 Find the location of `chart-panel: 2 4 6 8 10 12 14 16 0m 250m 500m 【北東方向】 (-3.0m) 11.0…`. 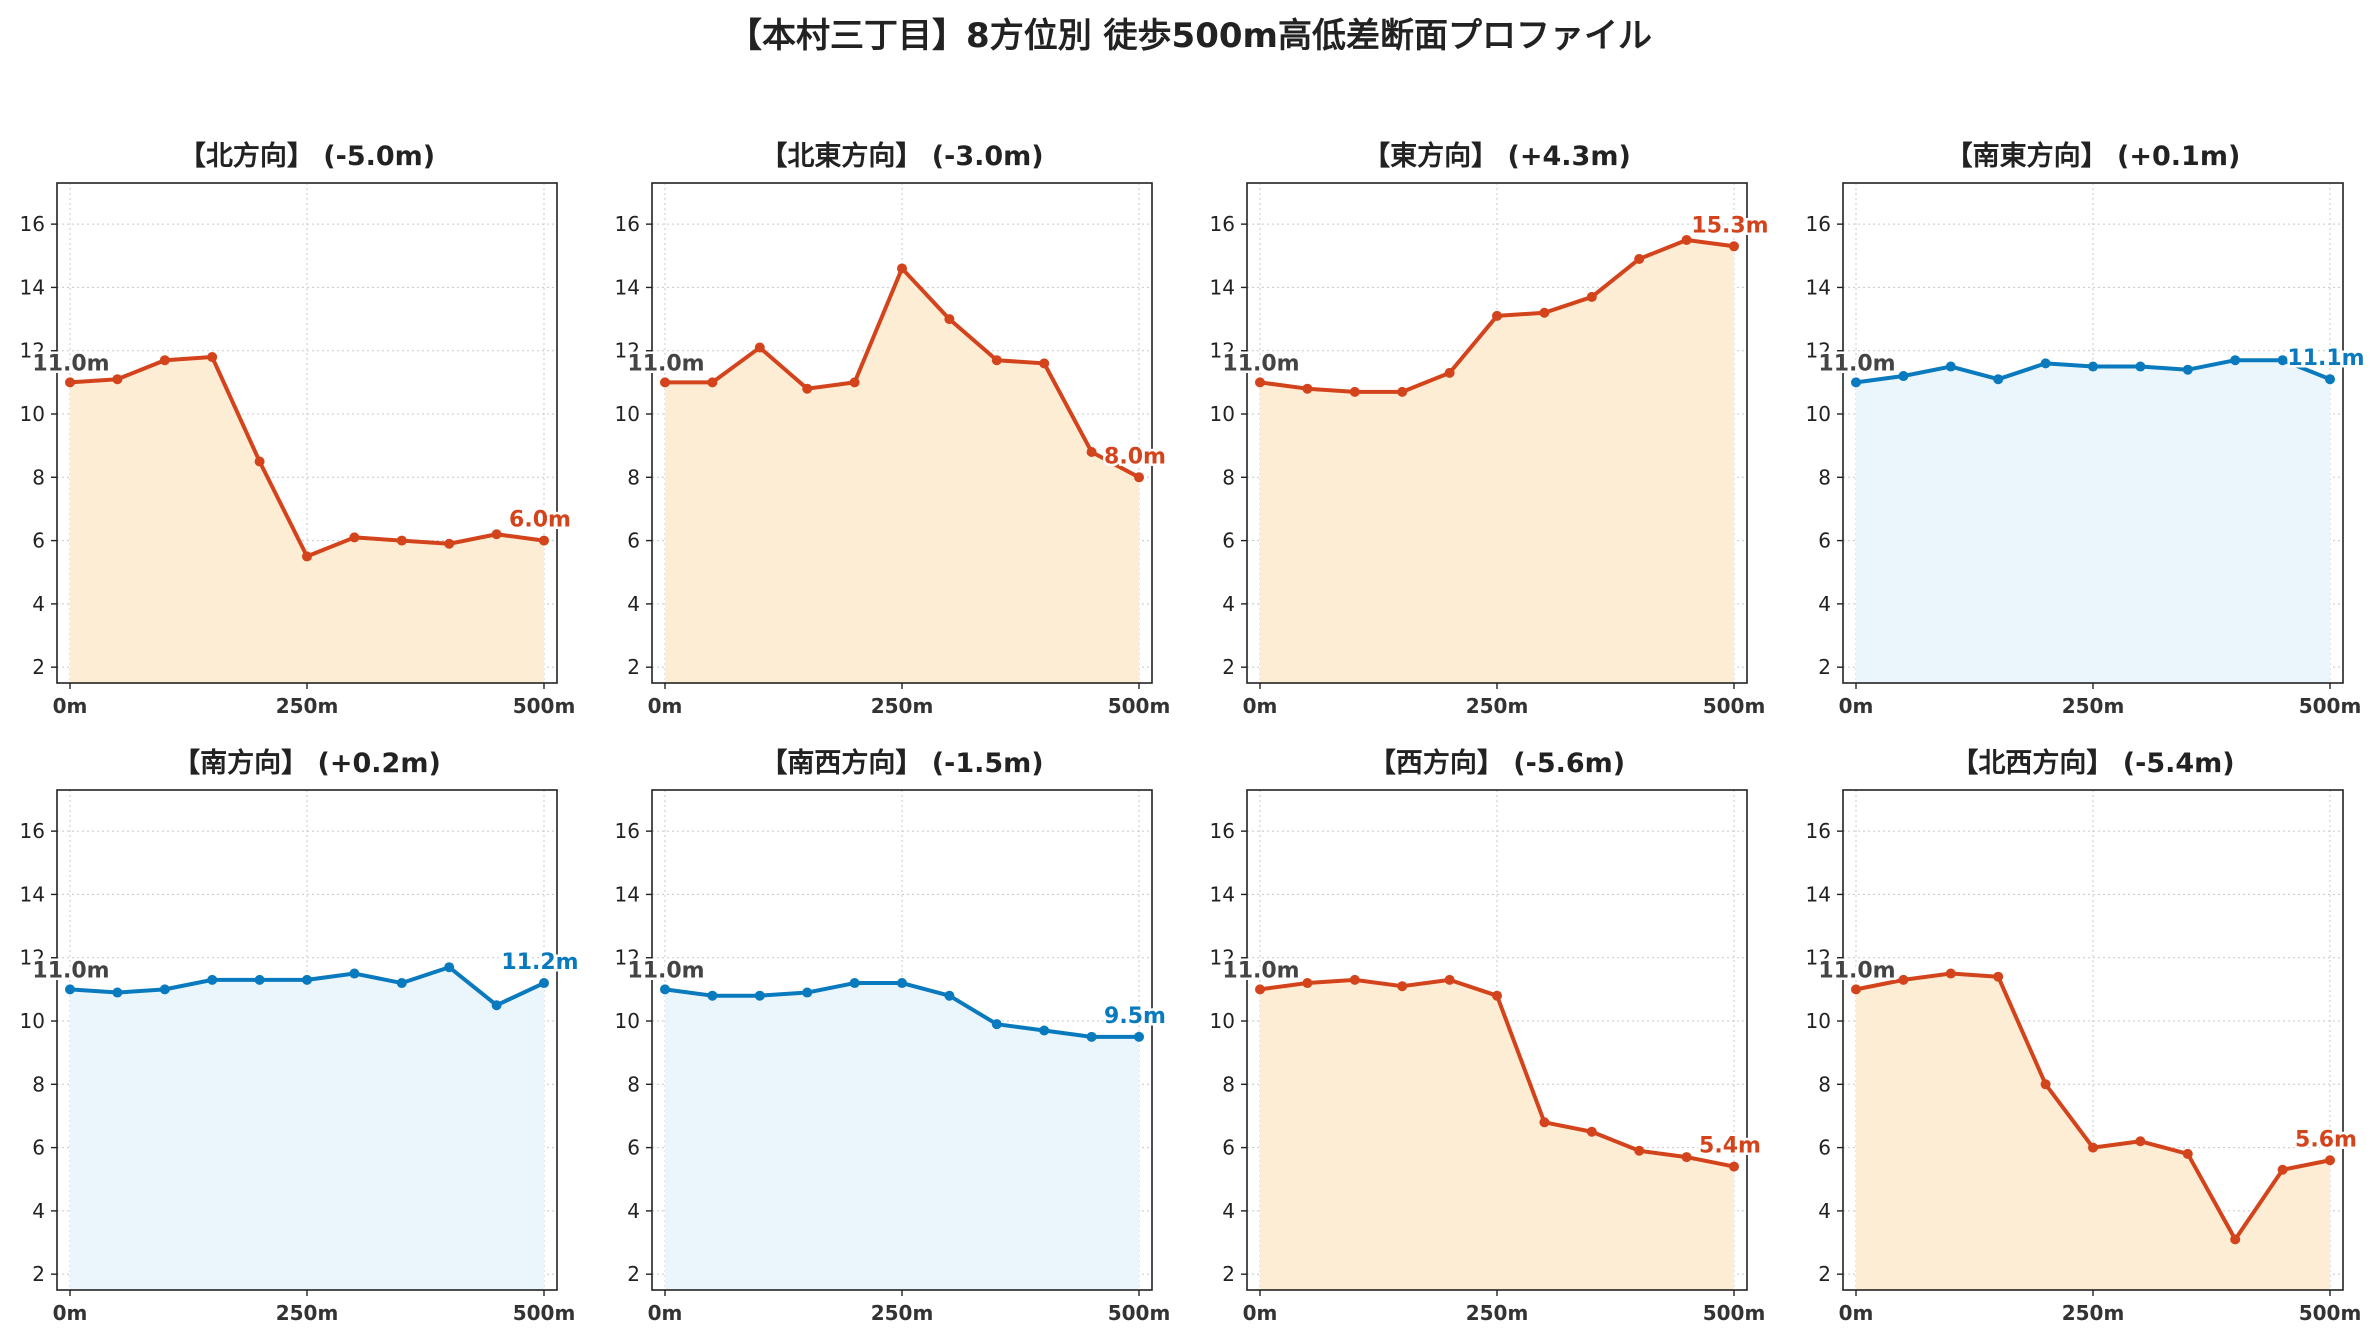

chart-panel: 2 4 6 8 10 12 14 16 0m 250m 500m 【北東方向】 (-3.0m) 11.0… is located at coordinates (893, 429).